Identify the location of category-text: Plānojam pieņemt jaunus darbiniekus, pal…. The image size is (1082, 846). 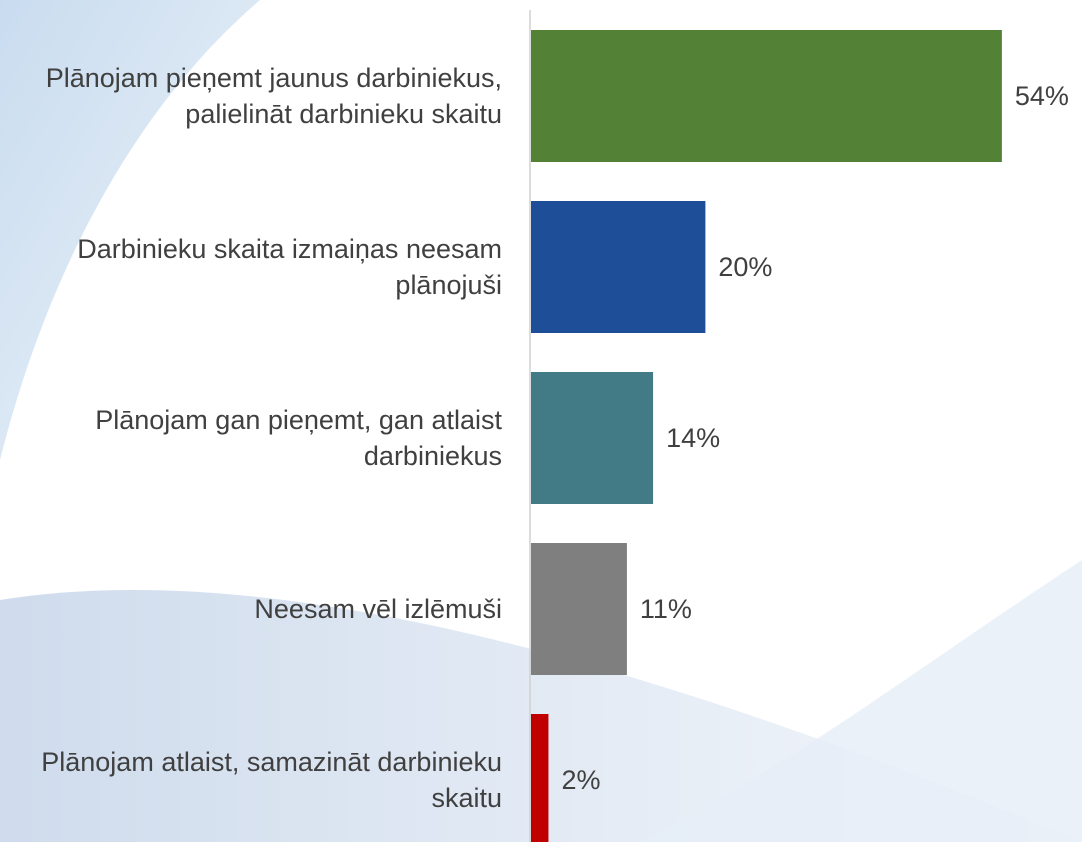
(273, 96).